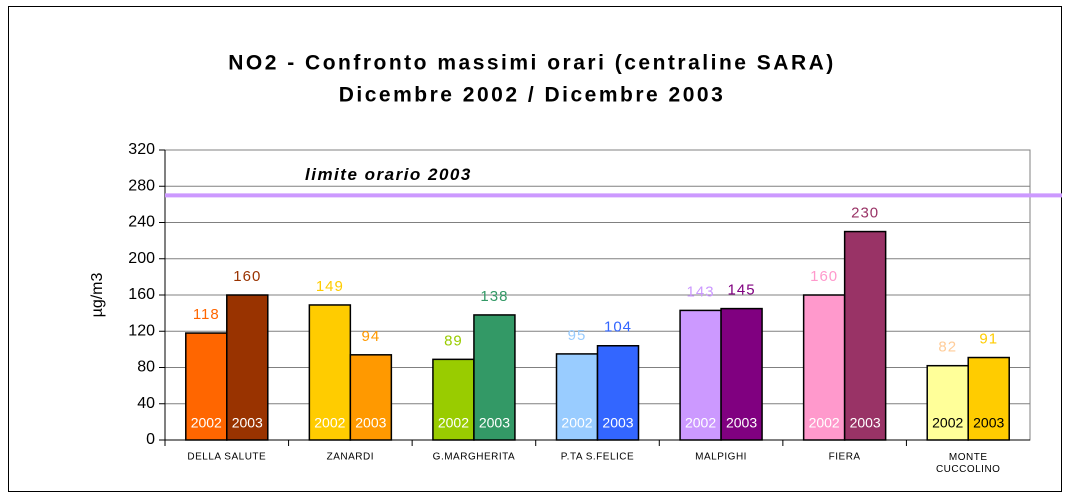  What do you see at coordinates (141, 185) in the screenshot?
I see `y-tick-label: 280` at bounding box center [141, 185].